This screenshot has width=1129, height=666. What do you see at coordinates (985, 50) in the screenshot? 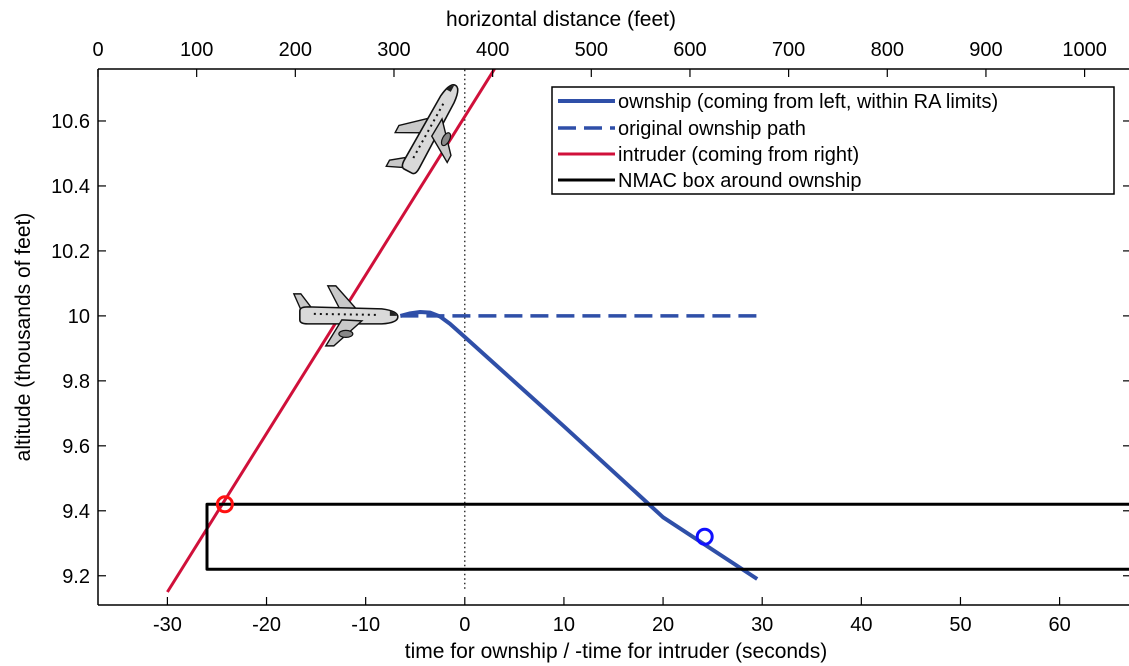
I see `x2-tick-label: 900` at bounding box center [985, 50].